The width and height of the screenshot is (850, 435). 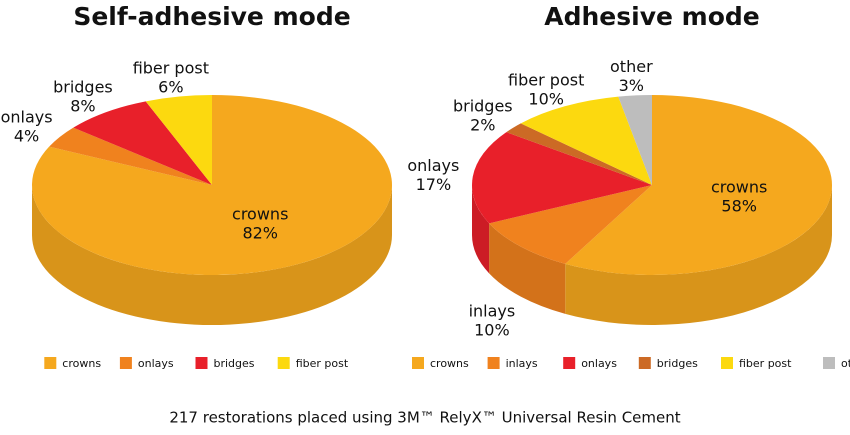 What do you see at coordinates (631, 66) in the screenshot?
I see `slice-label: other` at bounding box center [631, 66].